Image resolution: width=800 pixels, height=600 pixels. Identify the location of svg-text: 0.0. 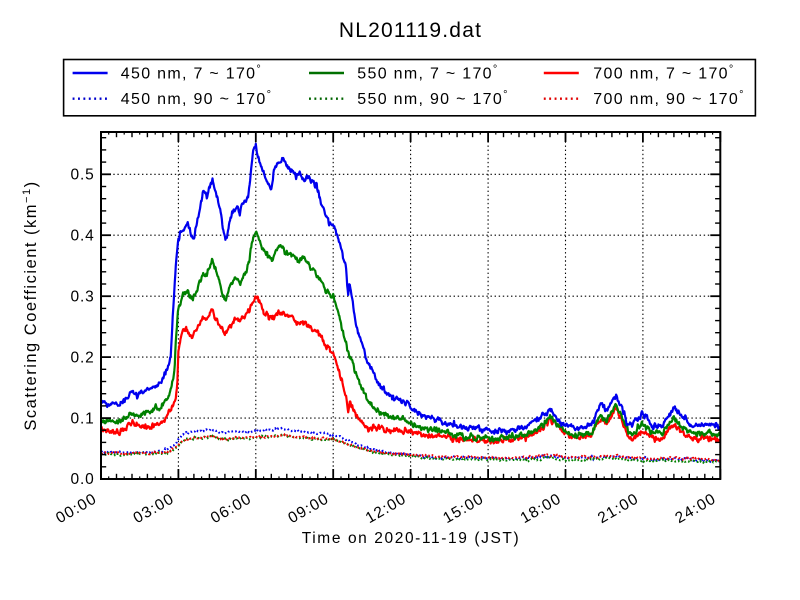
(83, 479).